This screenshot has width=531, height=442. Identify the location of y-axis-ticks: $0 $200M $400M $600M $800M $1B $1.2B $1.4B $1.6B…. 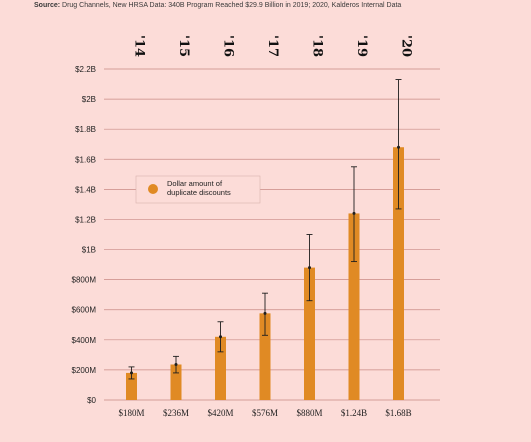
(84, 235).